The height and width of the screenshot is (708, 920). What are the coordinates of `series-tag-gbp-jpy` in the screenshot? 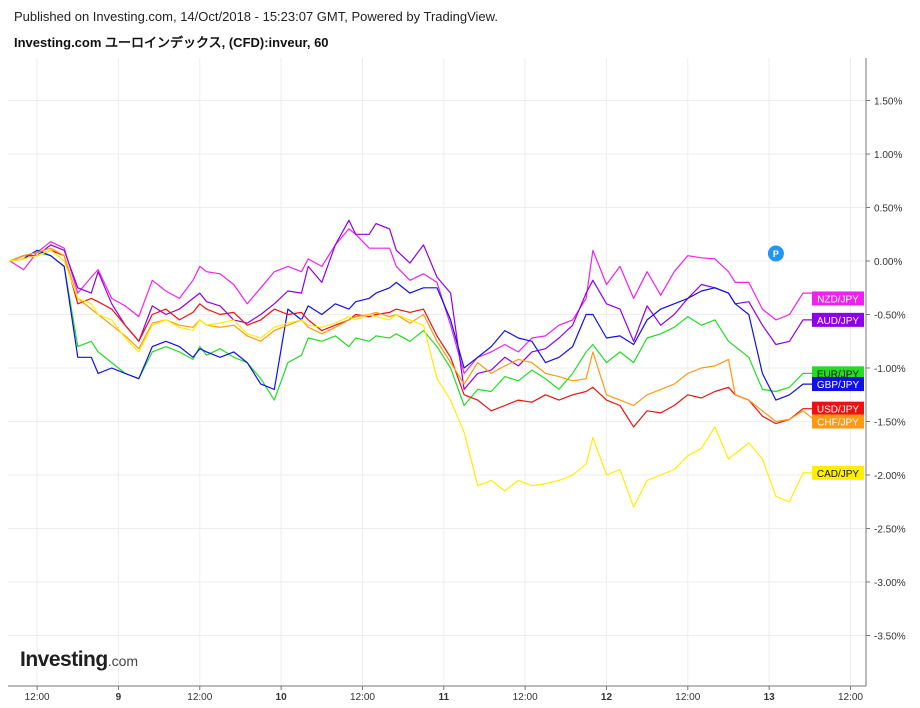 It's located at (838, 384).